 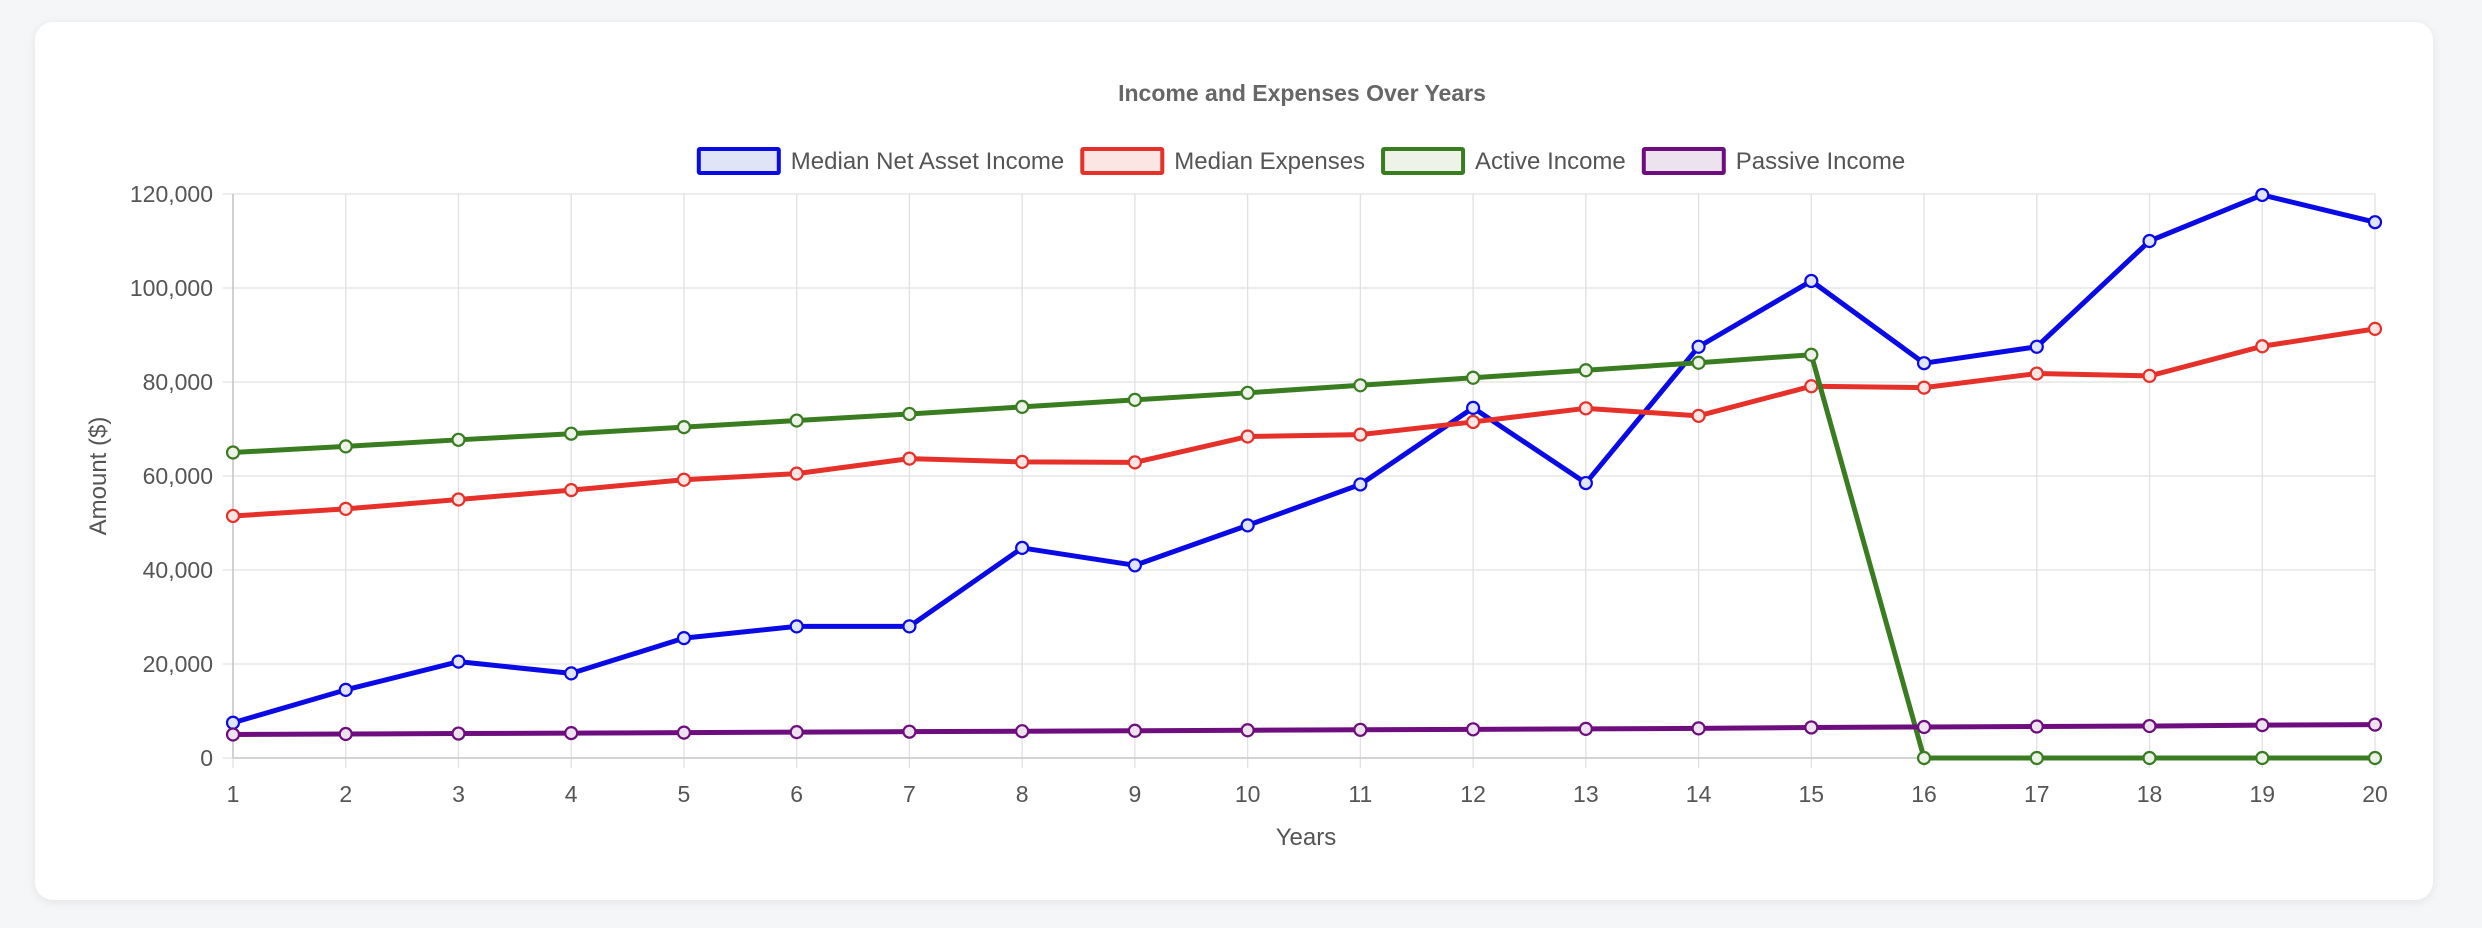 What do you see at coordinates (171, 288) in the screenshot?
I see `y-tick-label: 100,000` at bounding box center [171, 288].